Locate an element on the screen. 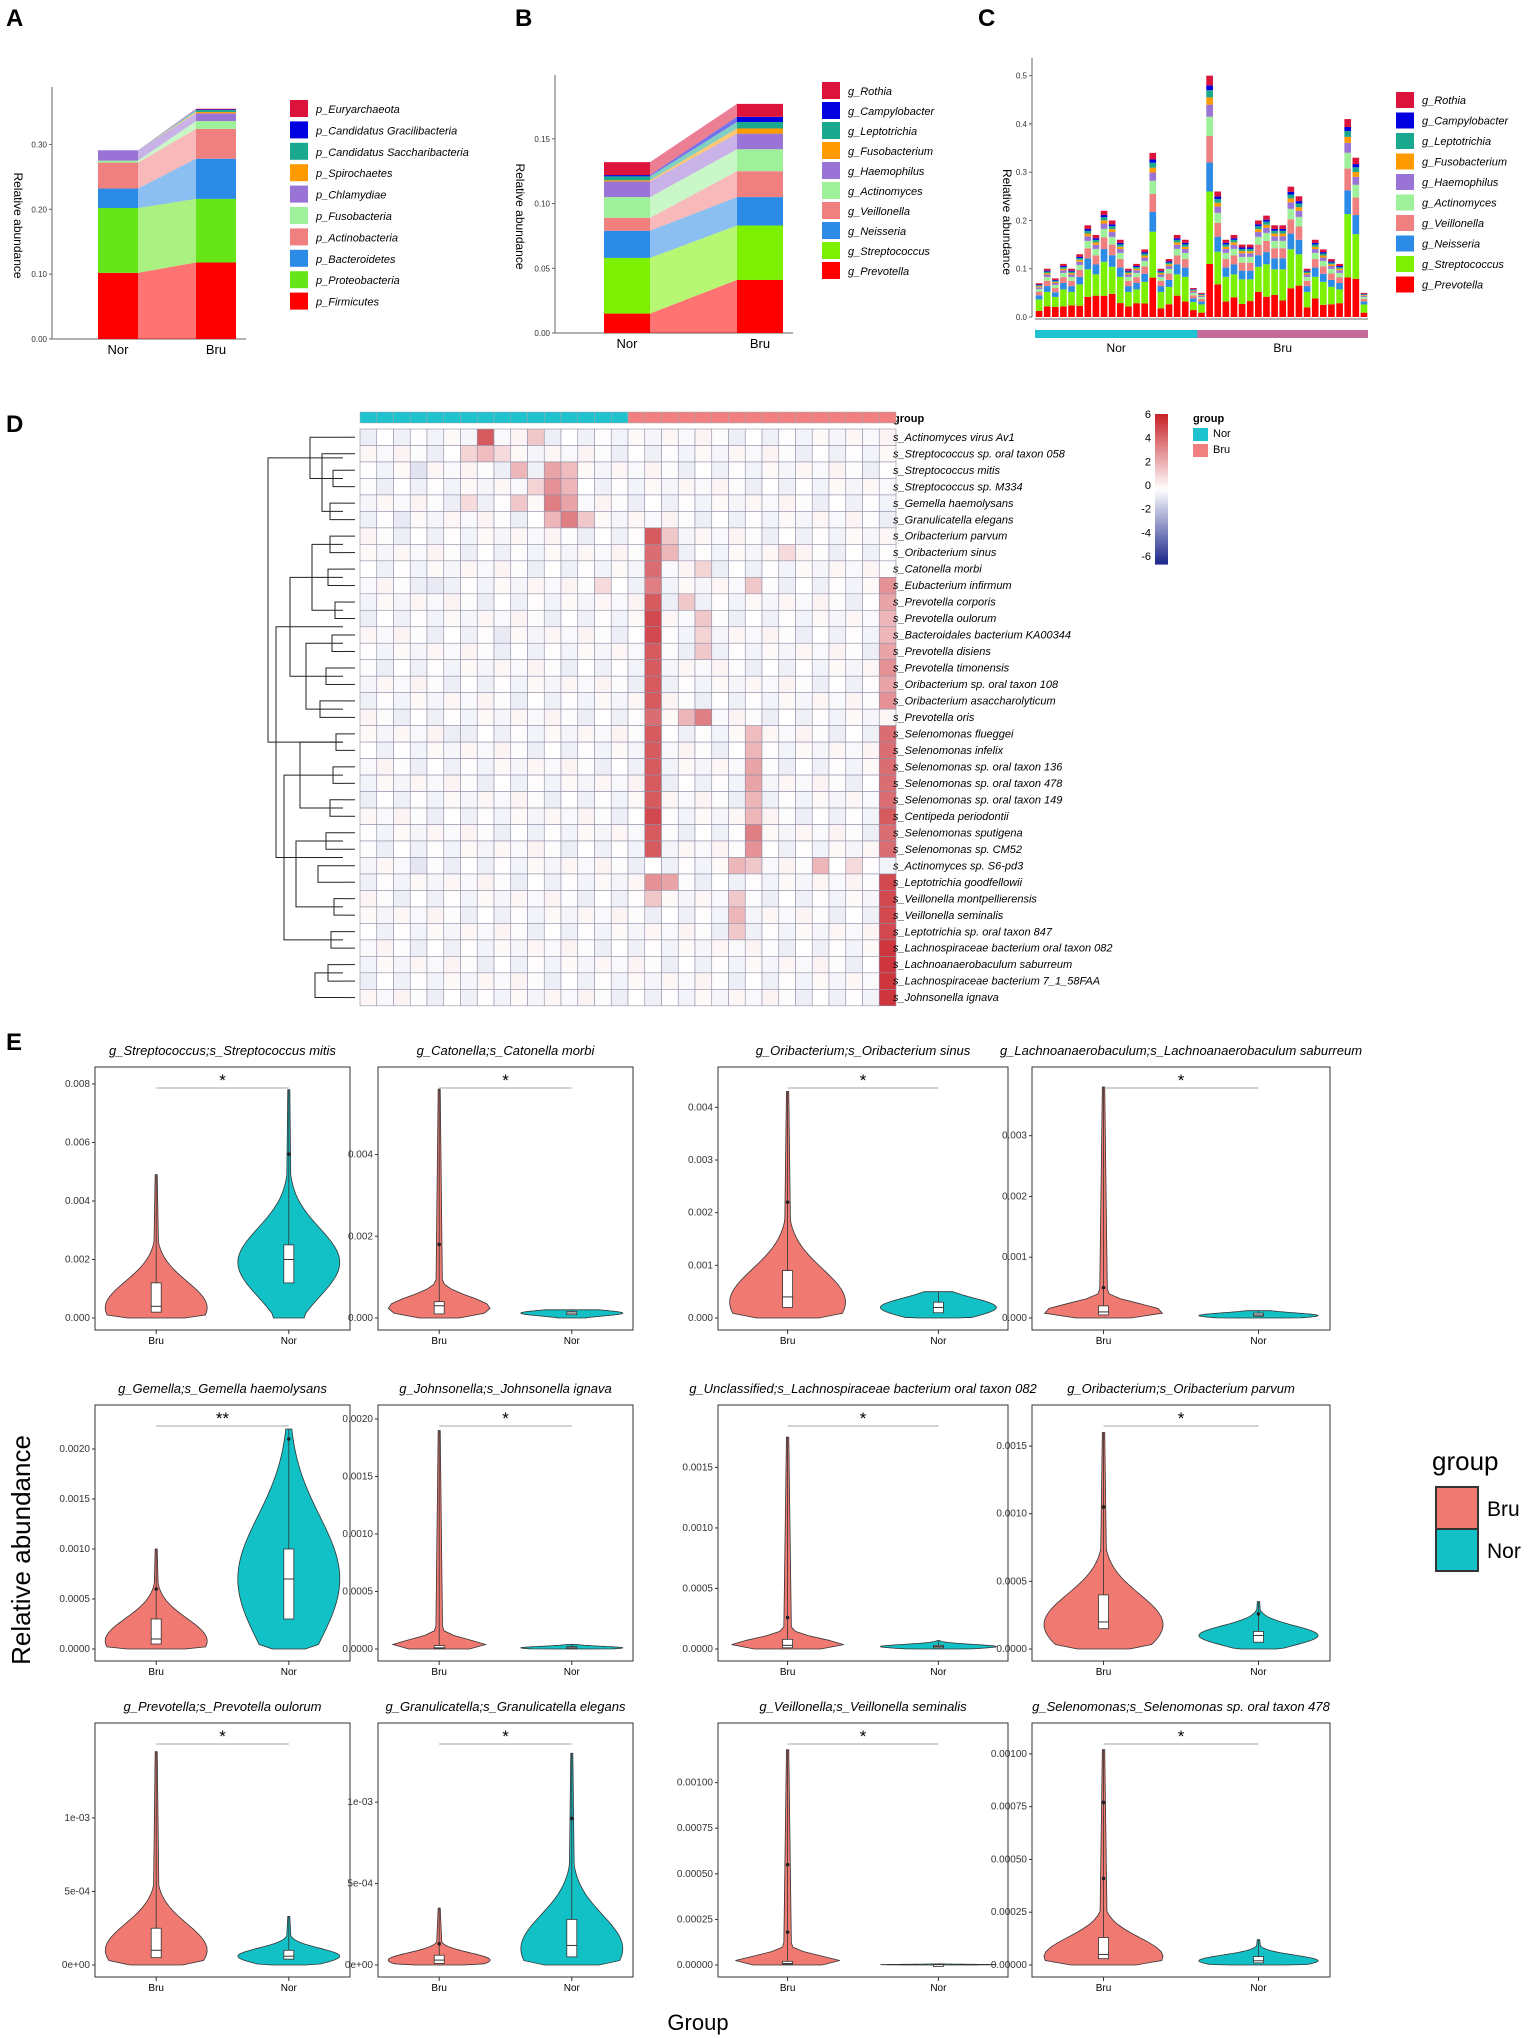 This screenshot has height=2038, width=1536. legend-label-p-spirochaetes: p_Spirochaetes is located at coordinates (354, 174).